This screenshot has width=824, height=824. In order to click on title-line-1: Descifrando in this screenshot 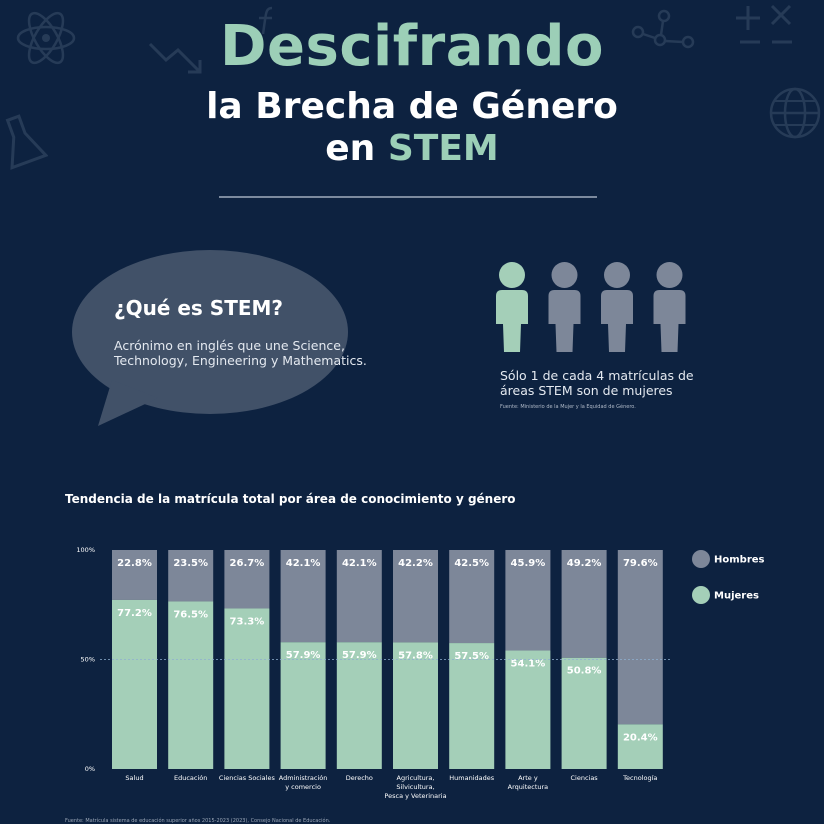, I will do `click(412, 46)`.